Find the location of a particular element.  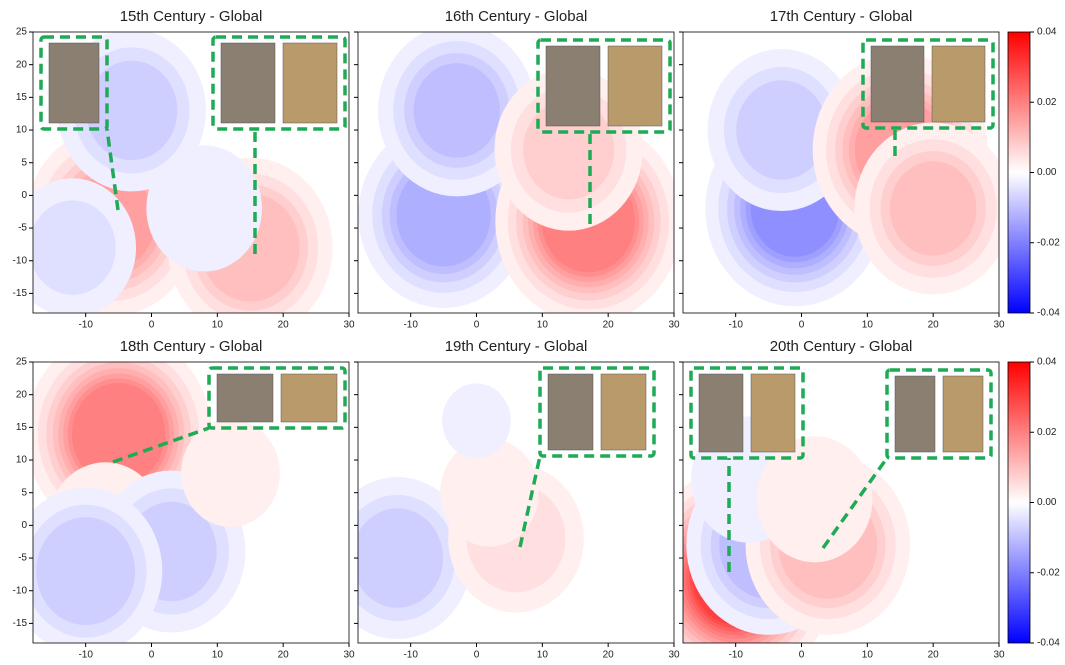

panel-title: 18th Century - Global is located at coordinates (191, 346).